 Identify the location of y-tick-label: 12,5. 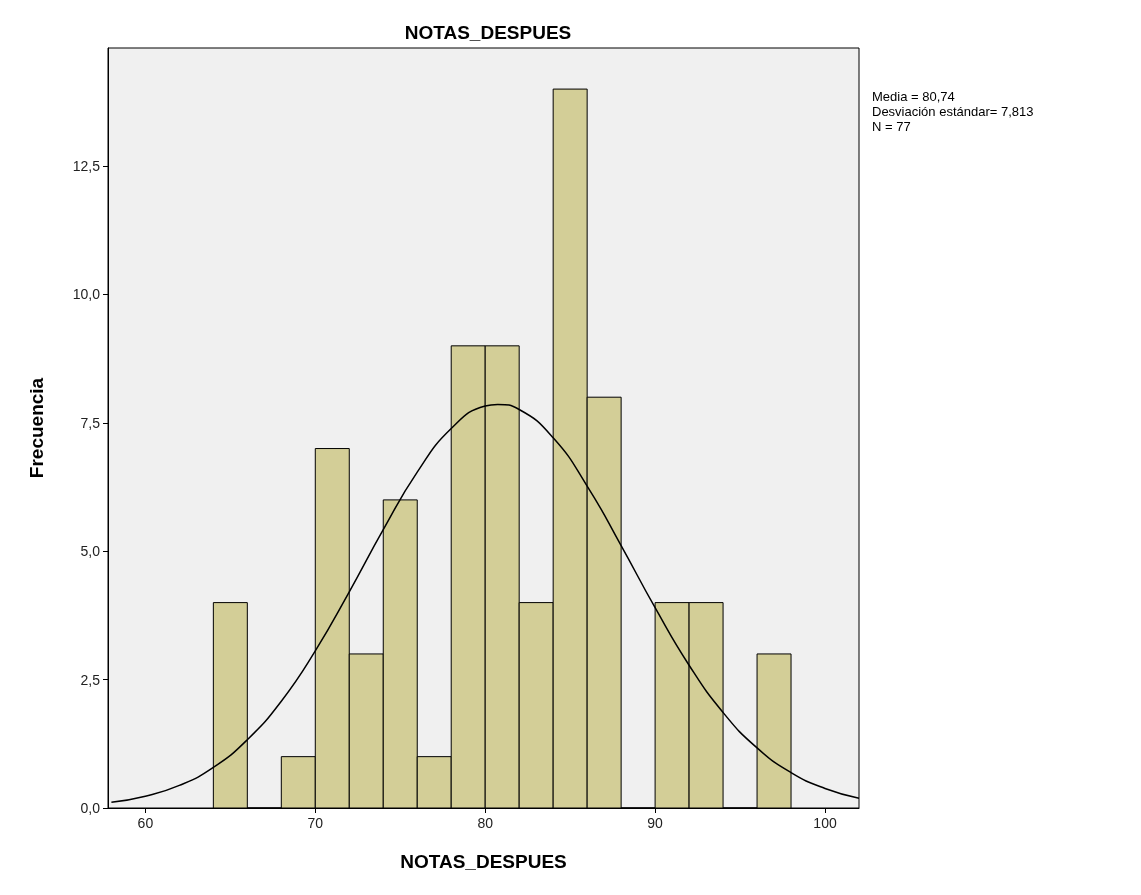
(86, 166).